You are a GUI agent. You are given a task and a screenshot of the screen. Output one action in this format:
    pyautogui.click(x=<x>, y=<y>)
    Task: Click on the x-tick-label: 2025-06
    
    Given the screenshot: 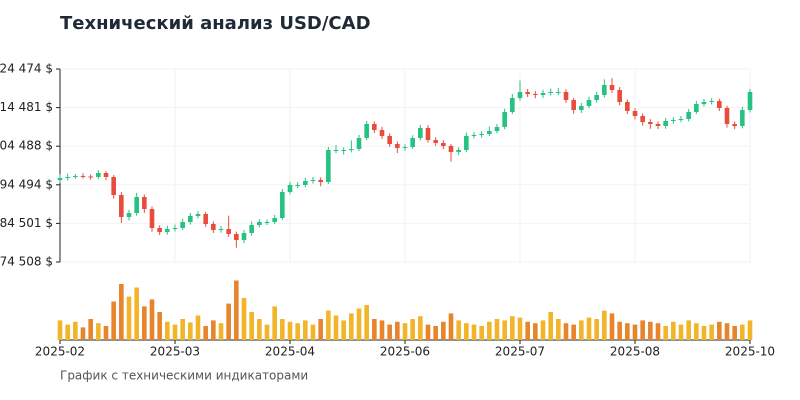 What is the action you would take?
    pyautogui.click(x=405, y=352)
    